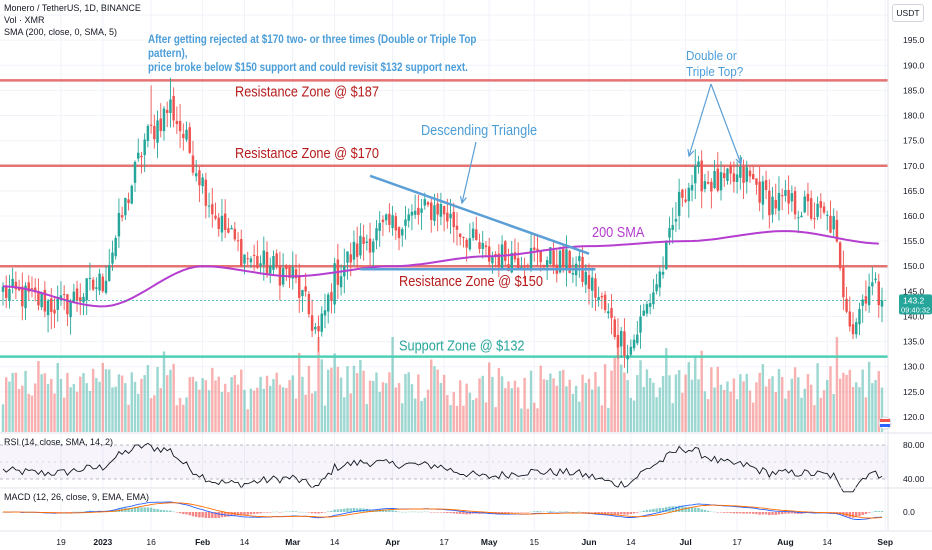  I want to click on currency-selector: USDT, so click(908, 13).